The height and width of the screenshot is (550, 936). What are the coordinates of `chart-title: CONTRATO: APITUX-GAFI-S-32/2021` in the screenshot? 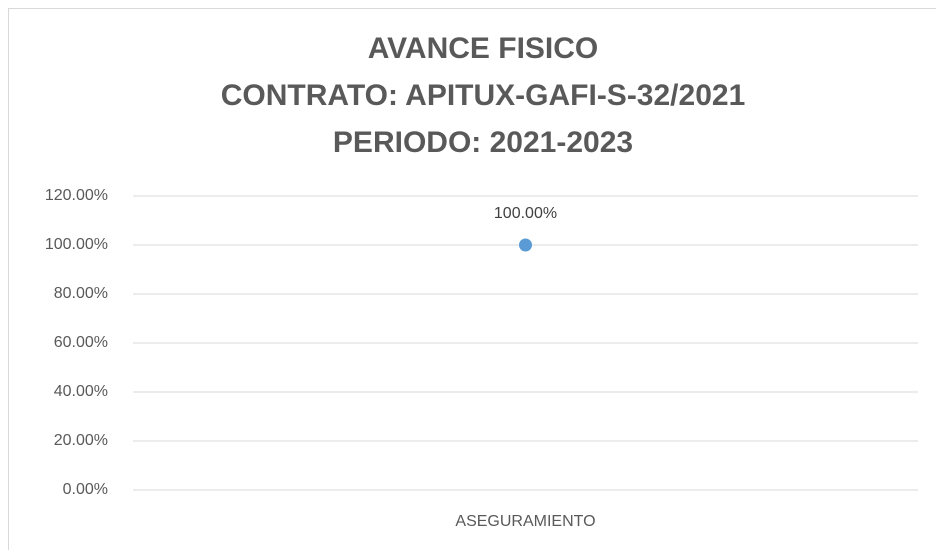 It's located at (483, 95).